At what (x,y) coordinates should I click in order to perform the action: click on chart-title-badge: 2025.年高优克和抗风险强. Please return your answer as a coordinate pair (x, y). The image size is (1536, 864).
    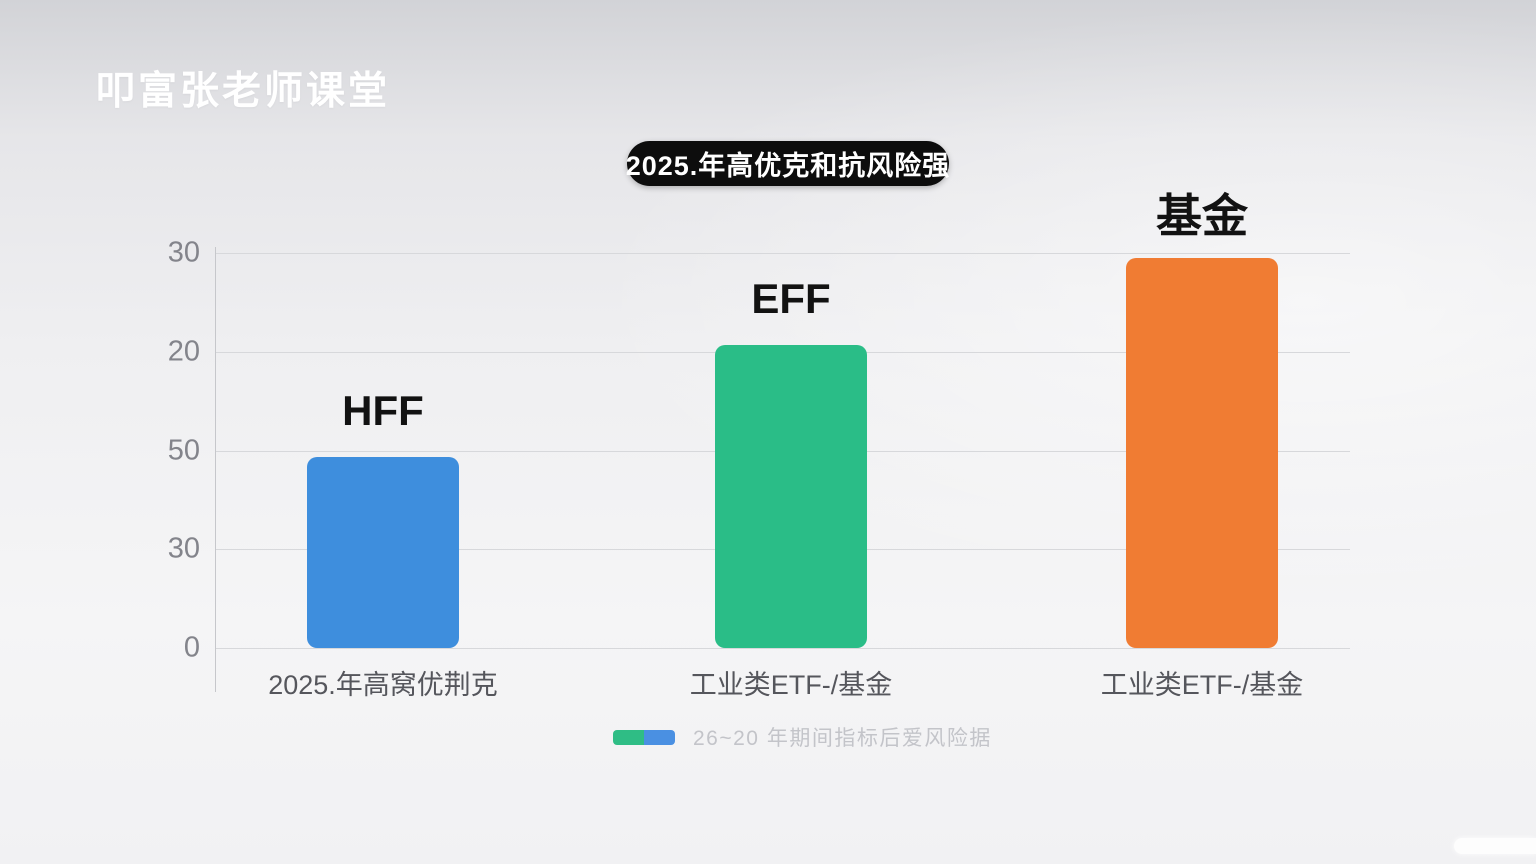
    Looking at the image, I should click on (788, 163).